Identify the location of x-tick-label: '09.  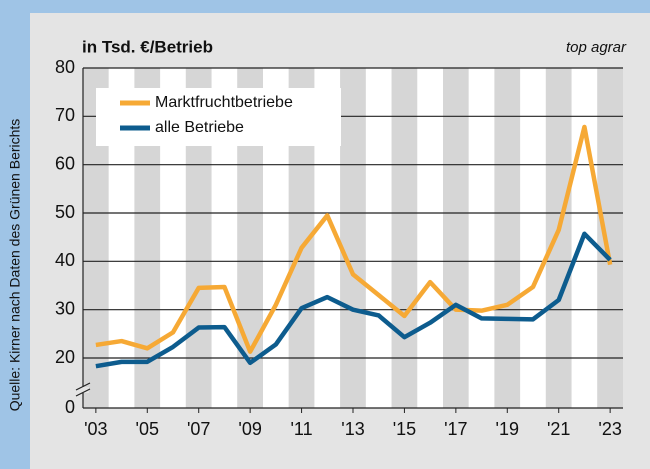
(249, 429).